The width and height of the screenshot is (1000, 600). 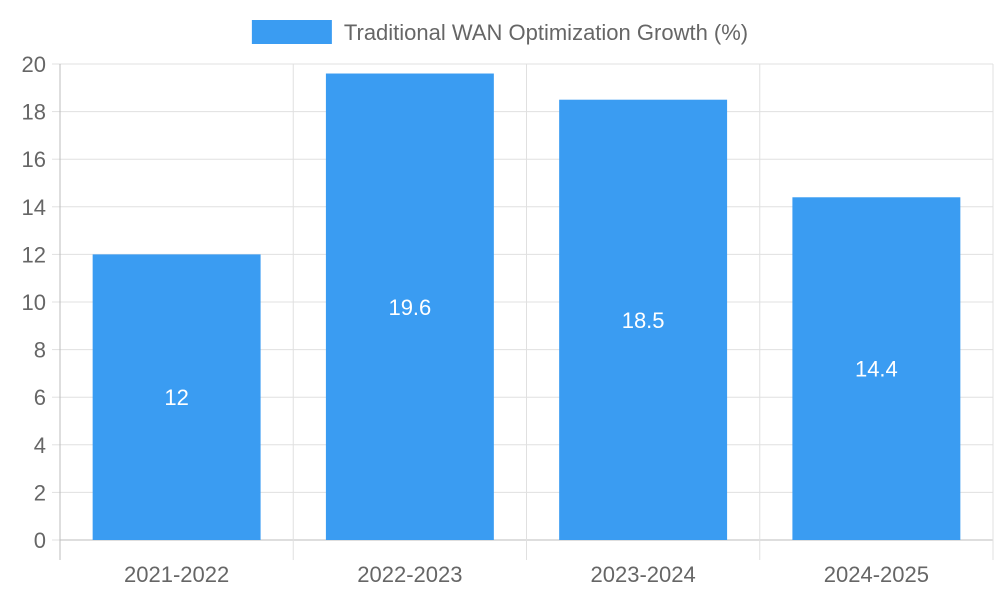 I want to click on y-tick-label: 16, so click(x=34, y=159).